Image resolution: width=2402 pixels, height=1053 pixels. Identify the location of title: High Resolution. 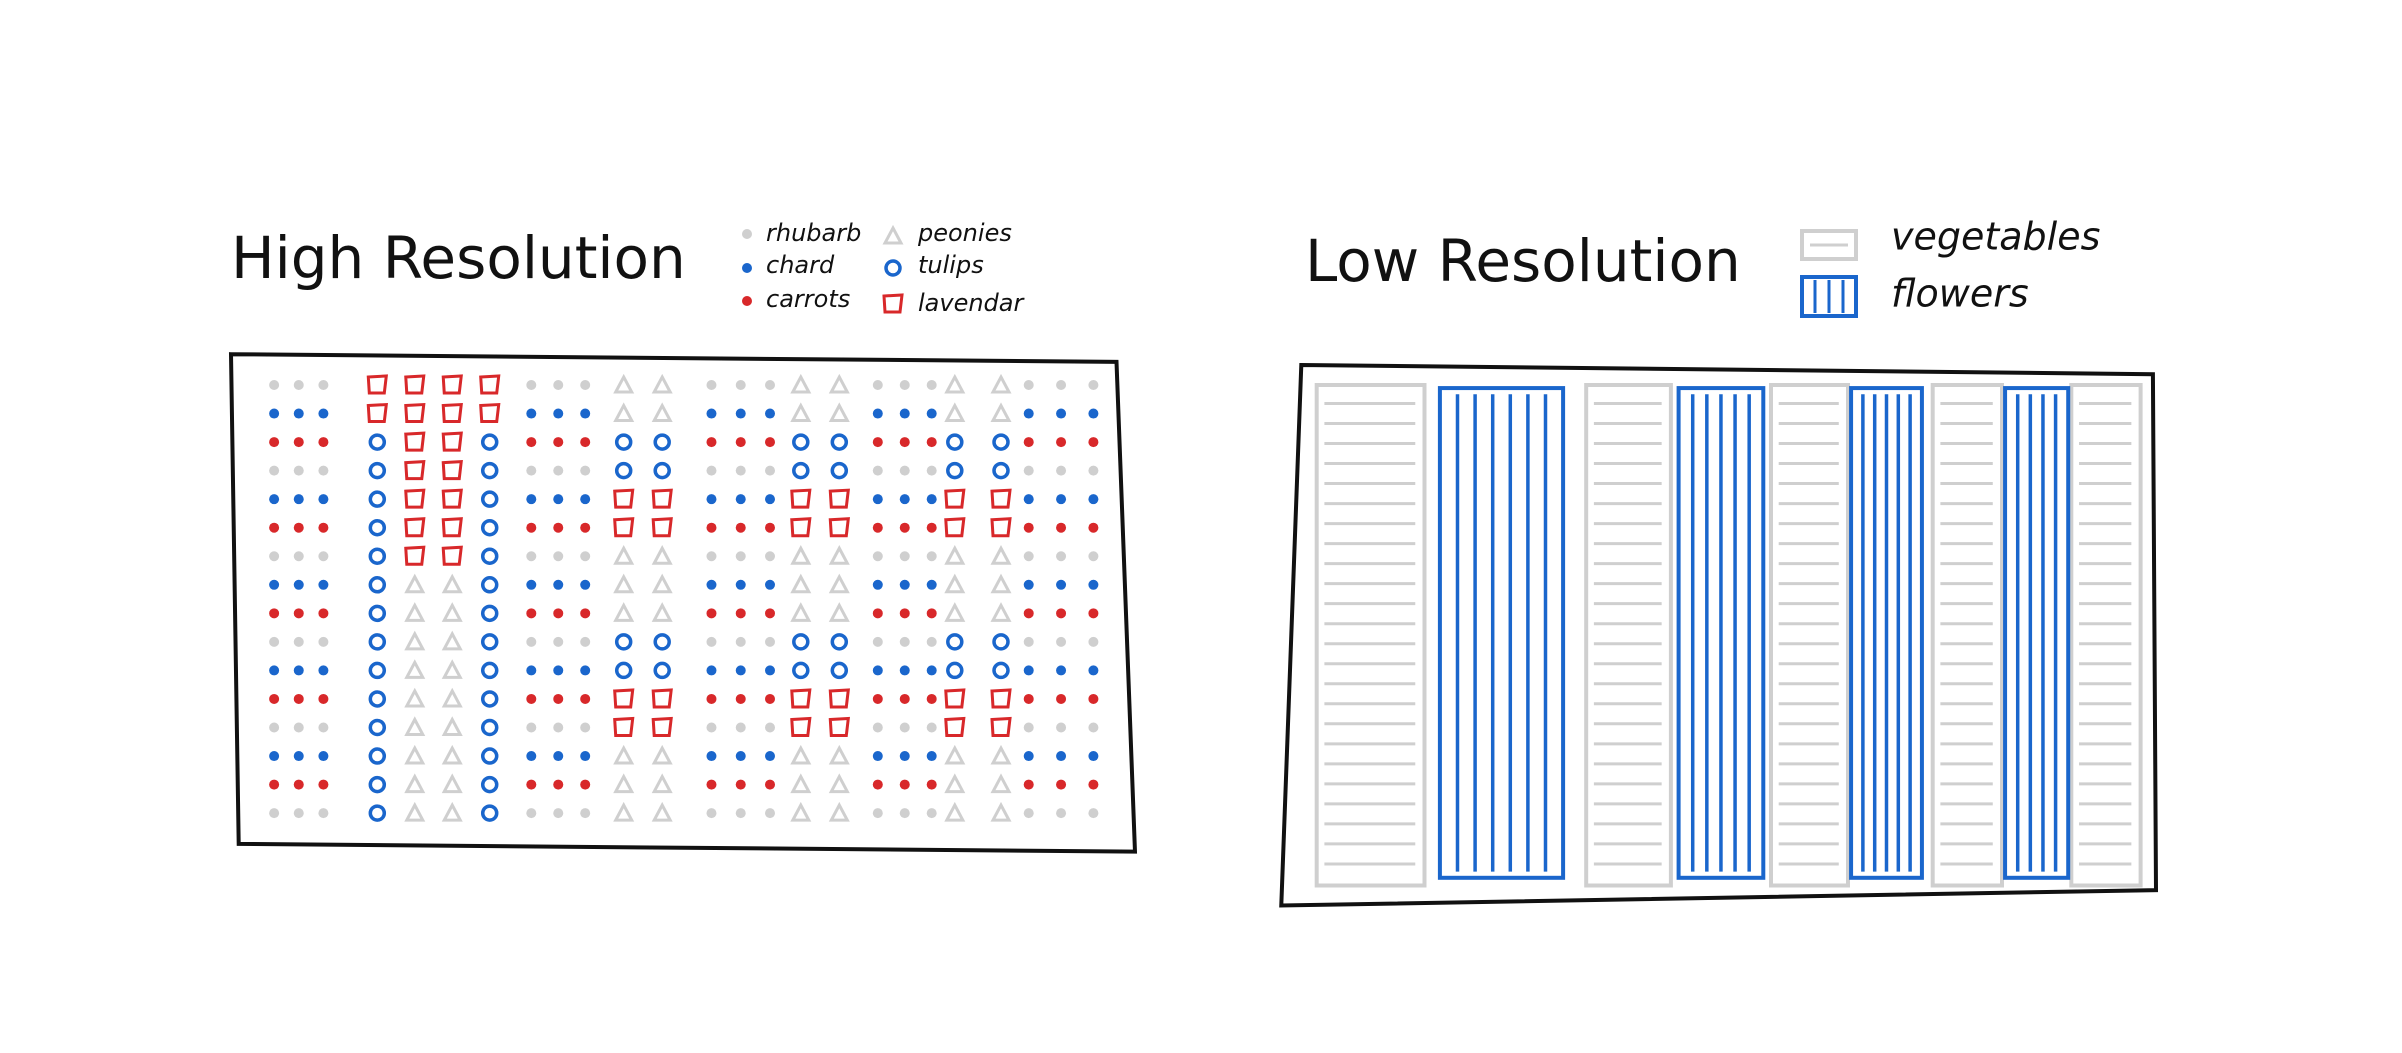
(458, 258).